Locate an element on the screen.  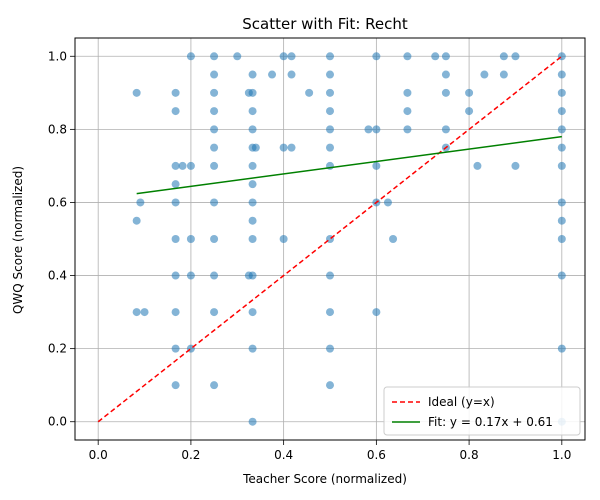
legend: Ideal (y=x) Fit: y = 0.17x + 0.61 is located at coordinates (482, 411).